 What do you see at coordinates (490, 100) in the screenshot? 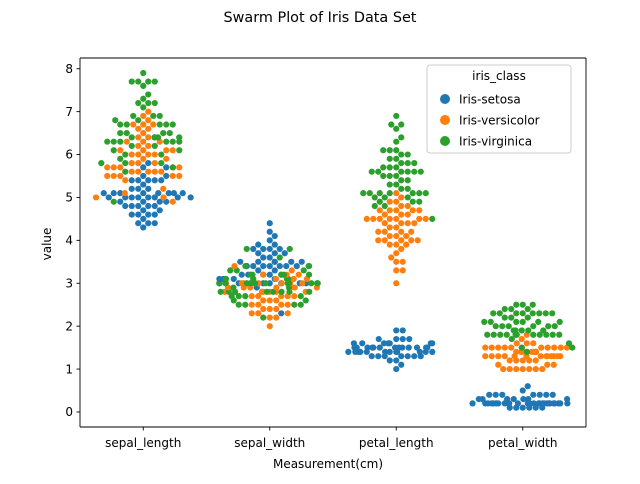
I see `legend-entry-iris-setosa: Iris-setosa` at bounding box center [490, 100].